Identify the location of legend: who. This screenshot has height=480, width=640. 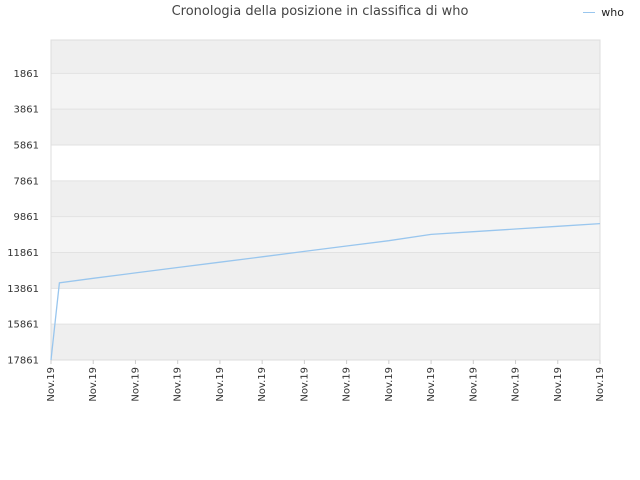
(603, 12).